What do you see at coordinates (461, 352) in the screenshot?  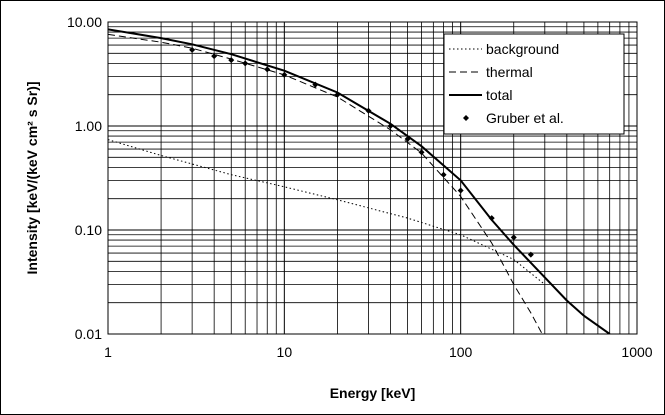 I see `x-tick-label: 100` at bounding box center [461, 352].